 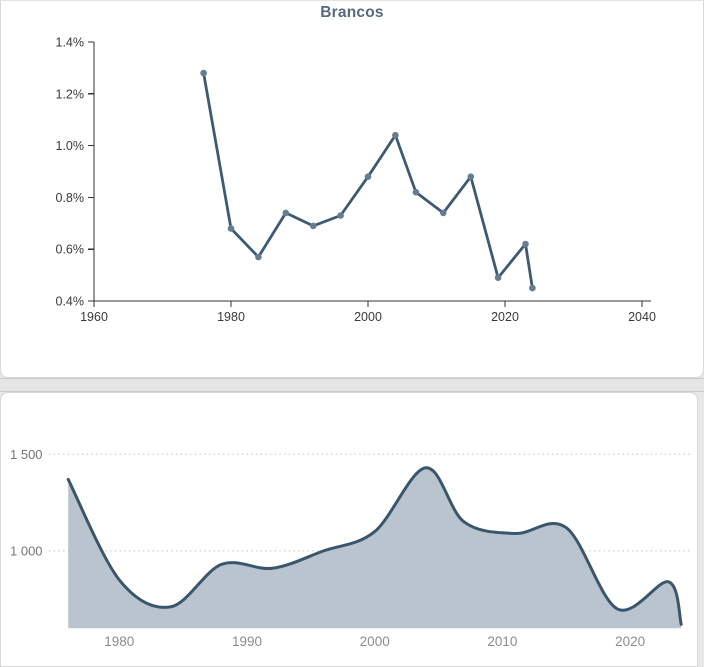 I want to click on data-point-2015, so click(x=471, y=176).